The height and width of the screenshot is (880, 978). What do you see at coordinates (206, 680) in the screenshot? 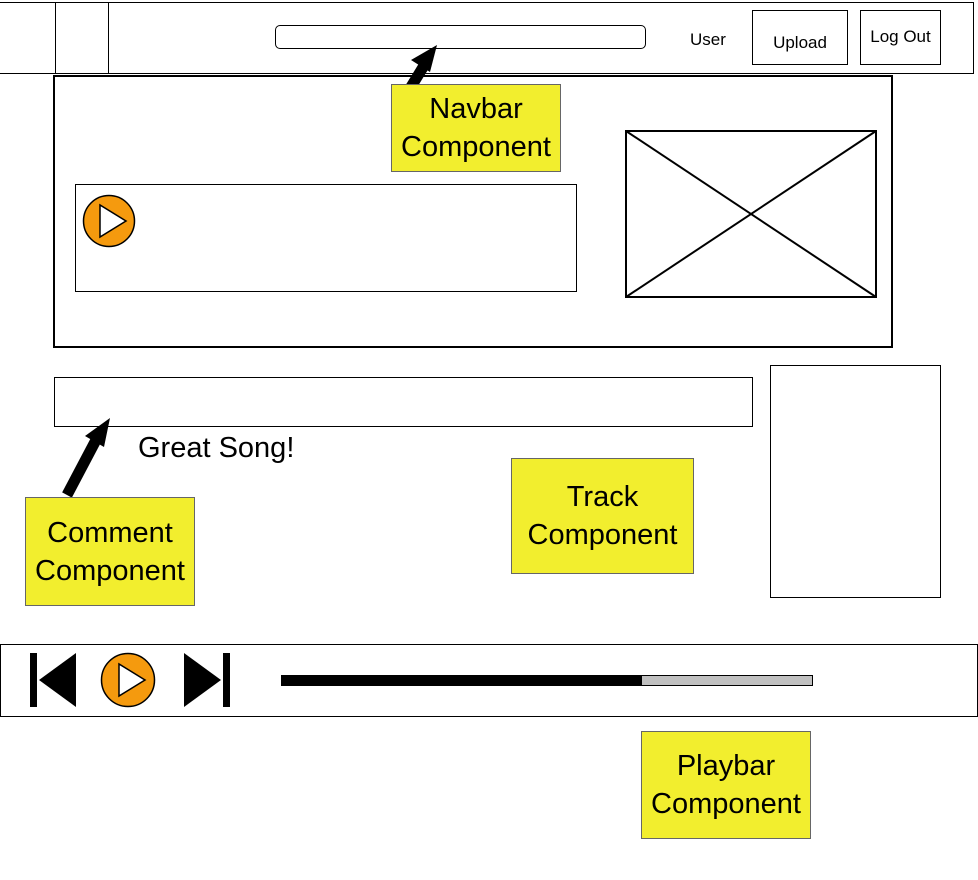
I see `skip-forward-icon` at bounding box center [206, 680].